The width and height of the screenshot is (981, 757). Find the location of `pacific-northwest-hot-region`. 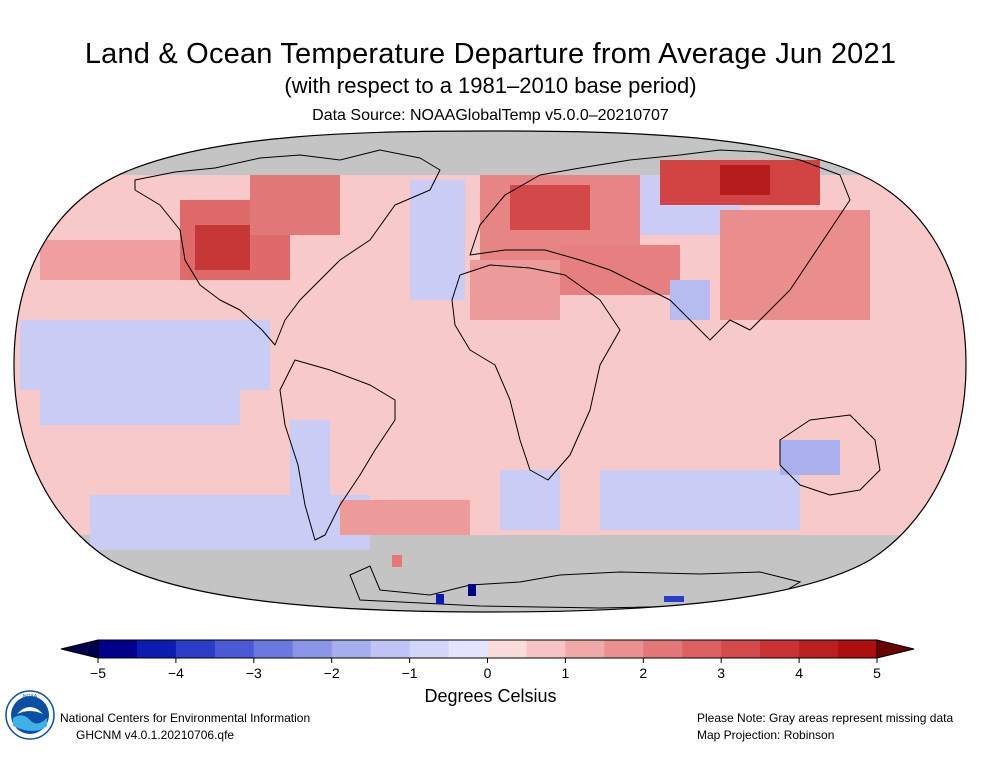

pacific-northwest-hot-region is located at coordinates (222, 247).